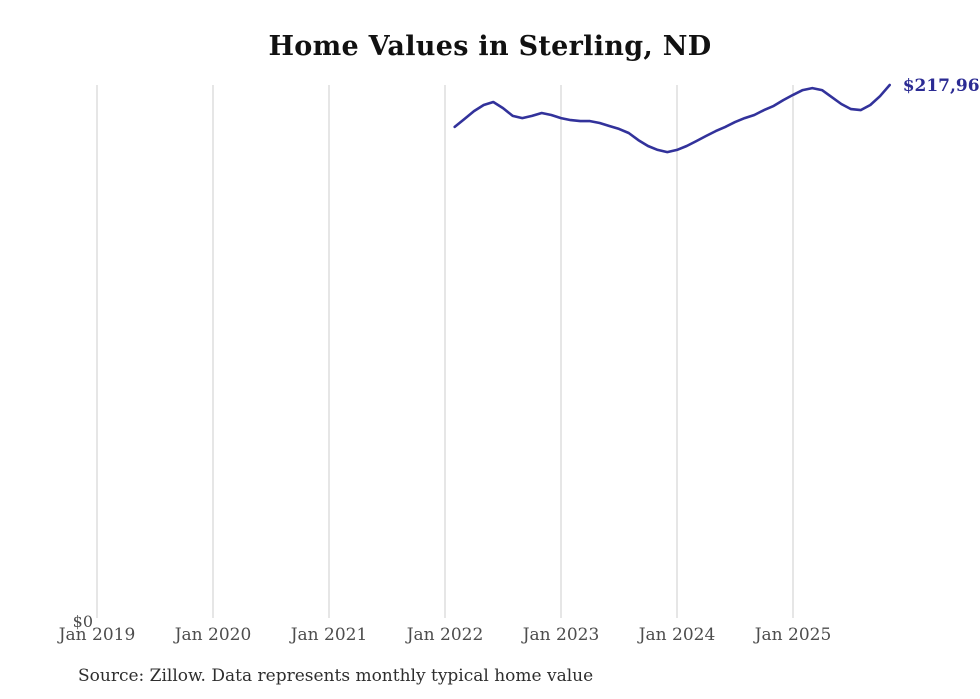 The image size is (980, 699). I want to click on home-value-line, so click(672, 118).